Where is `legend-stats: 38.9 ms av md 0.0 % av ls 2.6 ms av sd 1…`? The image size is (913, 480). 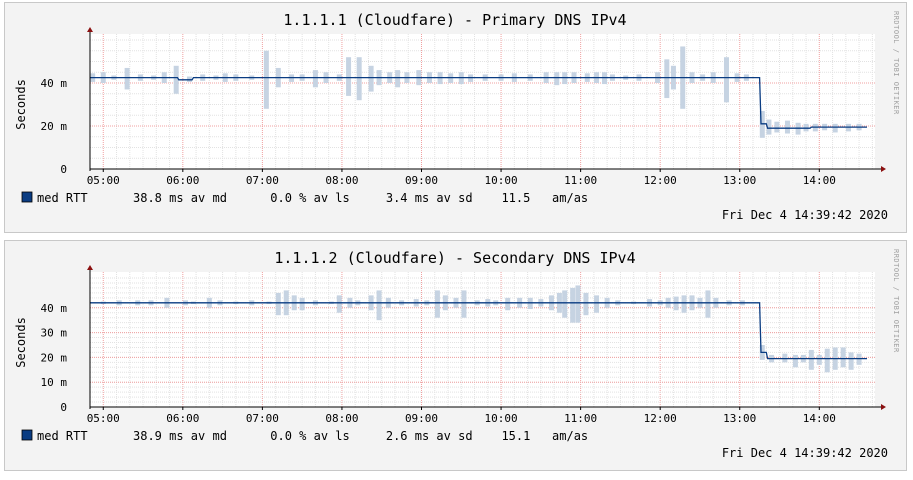
legend-stats: 38.9 ms av md 0.0 % av ls 2.6 ms av sd 1… is located at coordinates (360, 436).